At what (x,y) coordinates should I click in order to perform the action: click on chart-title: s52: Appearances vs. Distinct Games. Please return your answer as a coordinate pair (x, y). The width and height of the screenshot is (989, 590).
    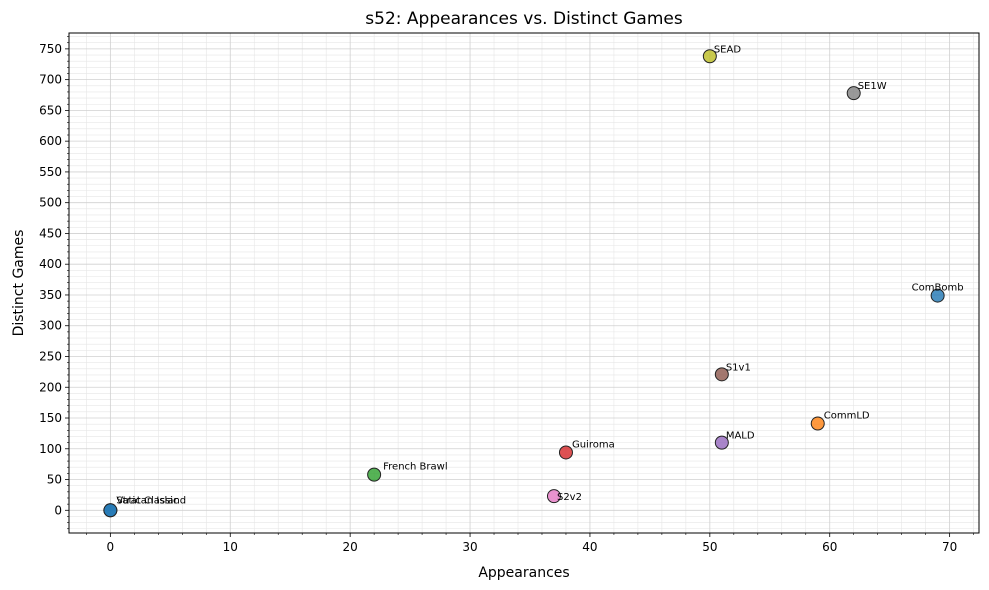
    Looking at the image, I should click on (524, 19).